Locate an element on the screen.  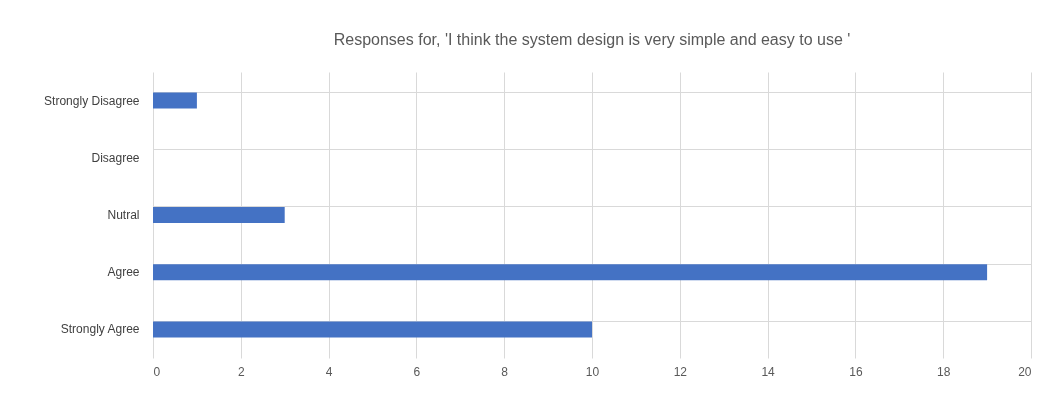
x-tick-label: 10 is located at coordinates (592, 371).